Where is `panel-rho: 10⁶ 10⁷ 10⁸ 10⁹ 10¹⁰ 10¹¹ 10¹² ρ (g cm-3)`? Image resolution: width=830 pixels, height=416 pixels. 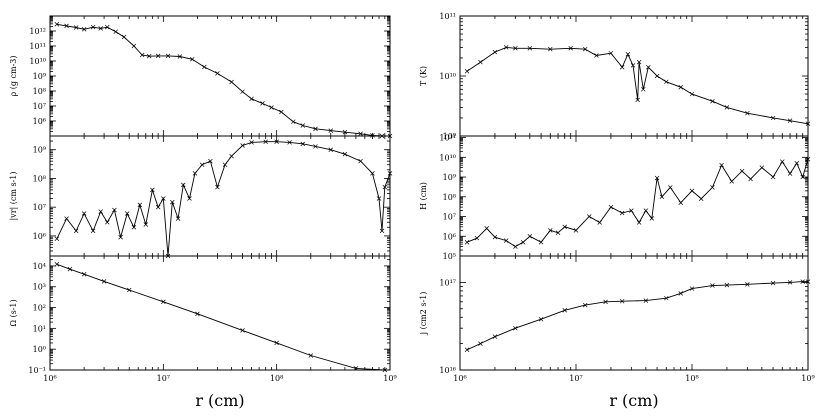
panel-rho: 10⁶ 10⁷ 10⁸ 10⁹ 10¹⁰ 10¹¹ 10¹² ρ (g cm-3) is located at coordinates (201, 77).